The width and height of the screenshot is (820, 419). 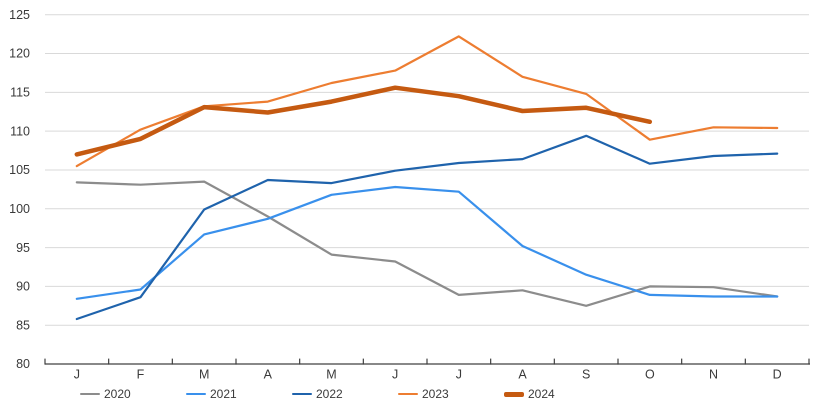 I want to click on legend-swatch-2024, so click(x=514, y=394).